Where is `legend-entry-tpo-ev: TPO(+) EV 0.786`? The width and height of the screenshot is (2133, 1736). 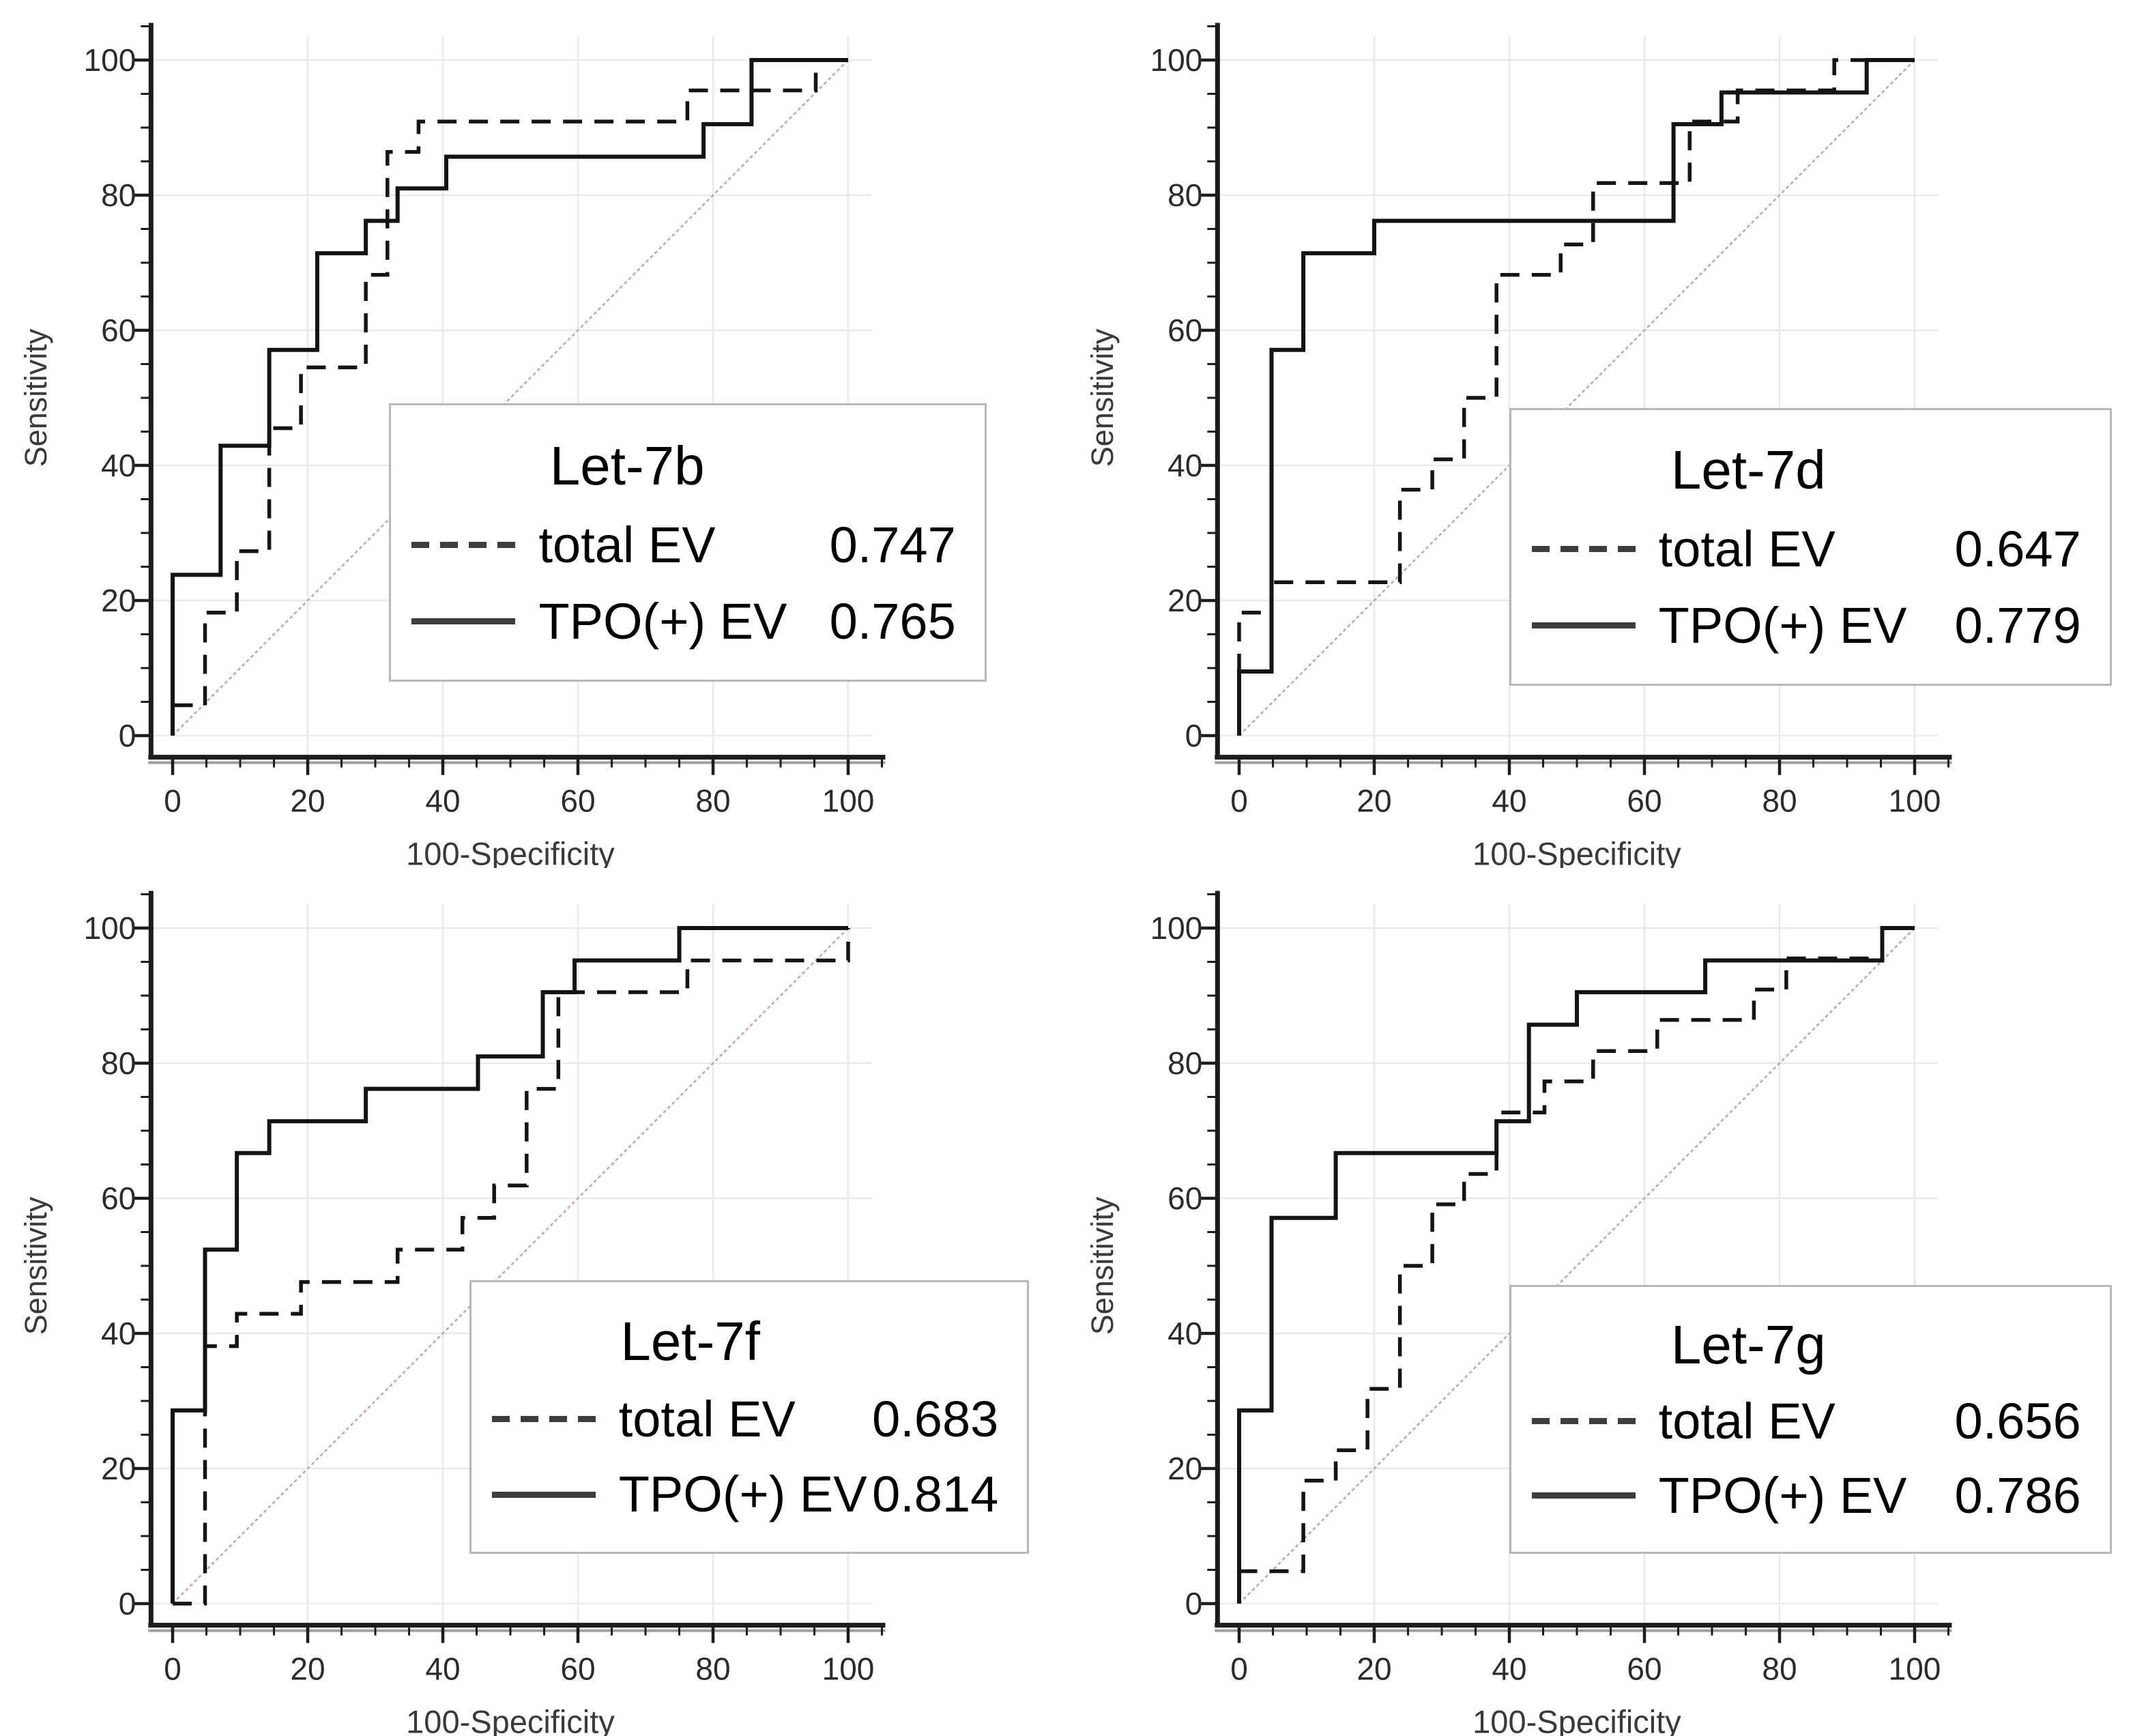
legend-entry-tpo-ev: TPO(+) EV 0.786 is located at coordinates (1810, 1495).